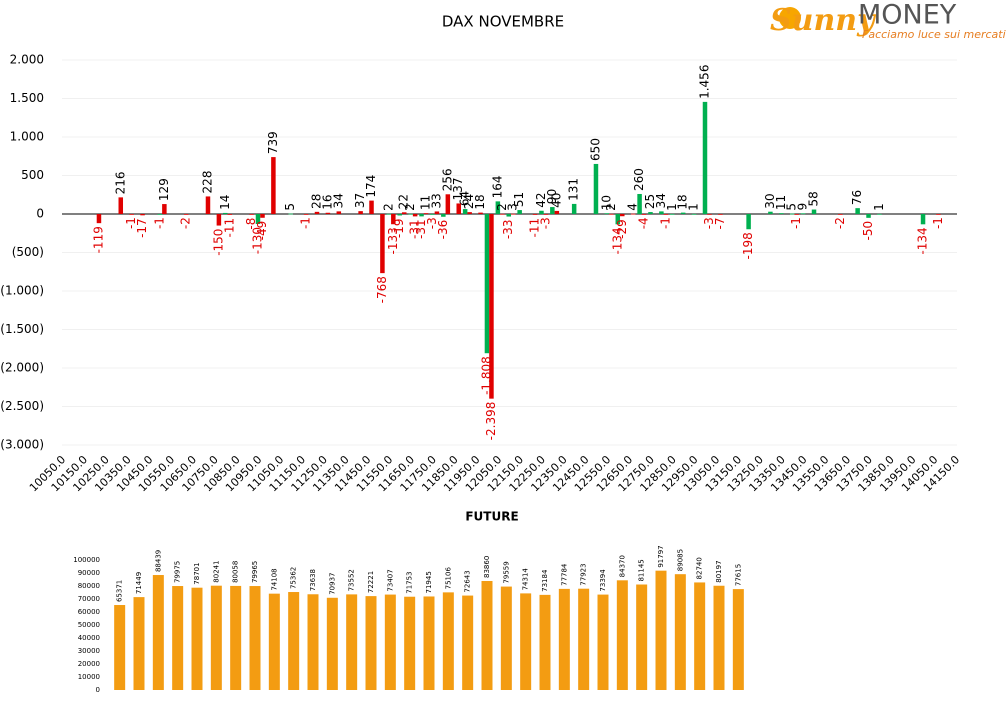 This screenshot has width=1006, height=701. What do you see at coordinates (491, 421) in the screenshot?
I see `data-label: -2.398` at bounding box center [491, 421].